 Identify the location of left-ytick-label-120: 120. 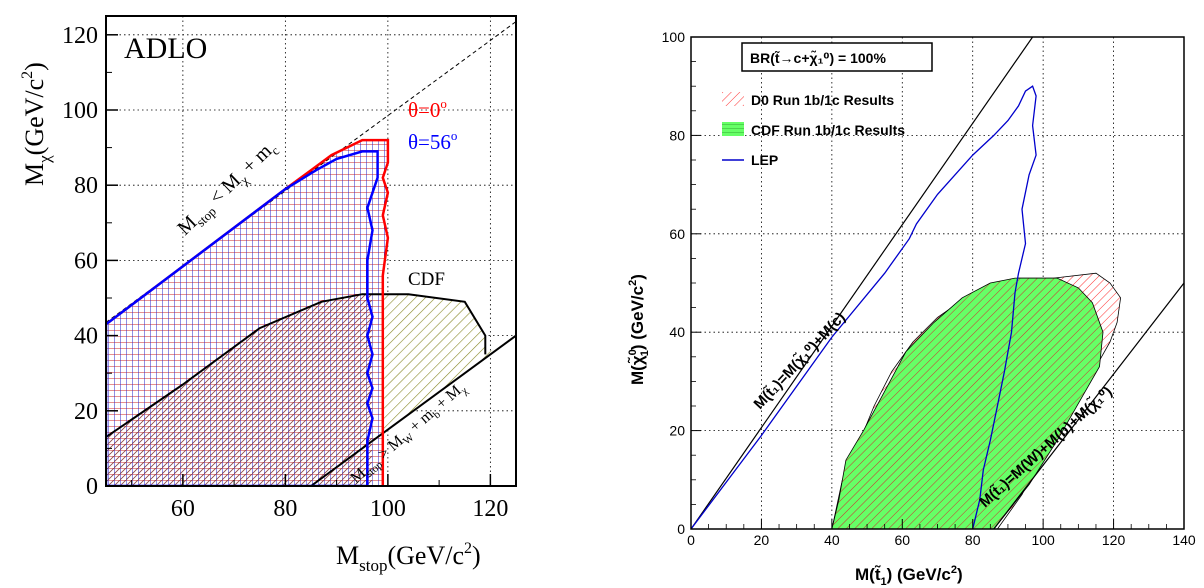
(80, 36).